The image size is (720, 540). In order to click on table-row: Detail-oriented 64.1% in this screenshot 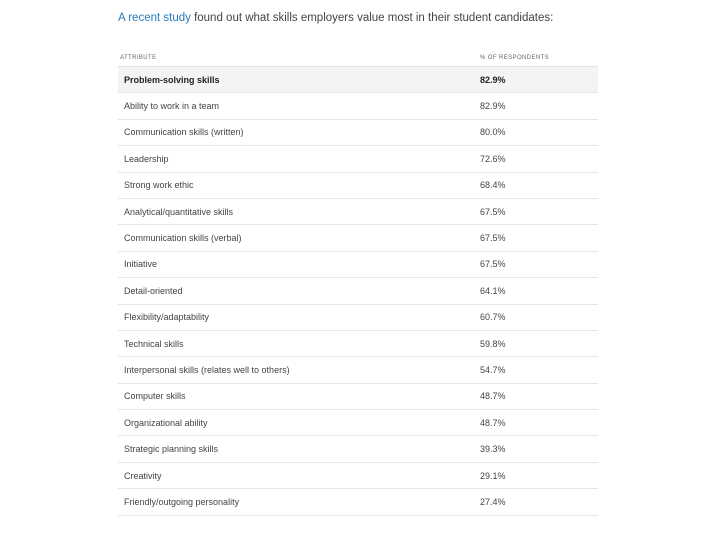, I will do `click(358, 291)`.